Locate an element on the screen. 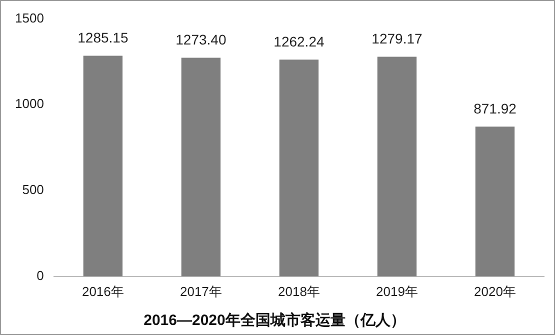  x-tick-label: 2019年 is located at coordinates (397, 291).